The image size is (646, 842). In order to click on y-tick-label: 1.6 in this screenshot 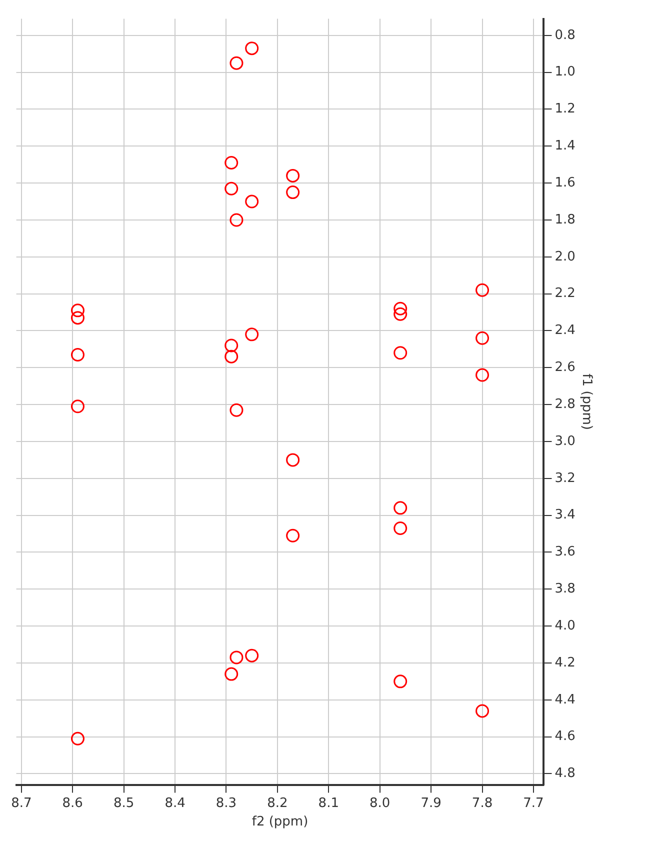, I will do `click(565, 182)`.